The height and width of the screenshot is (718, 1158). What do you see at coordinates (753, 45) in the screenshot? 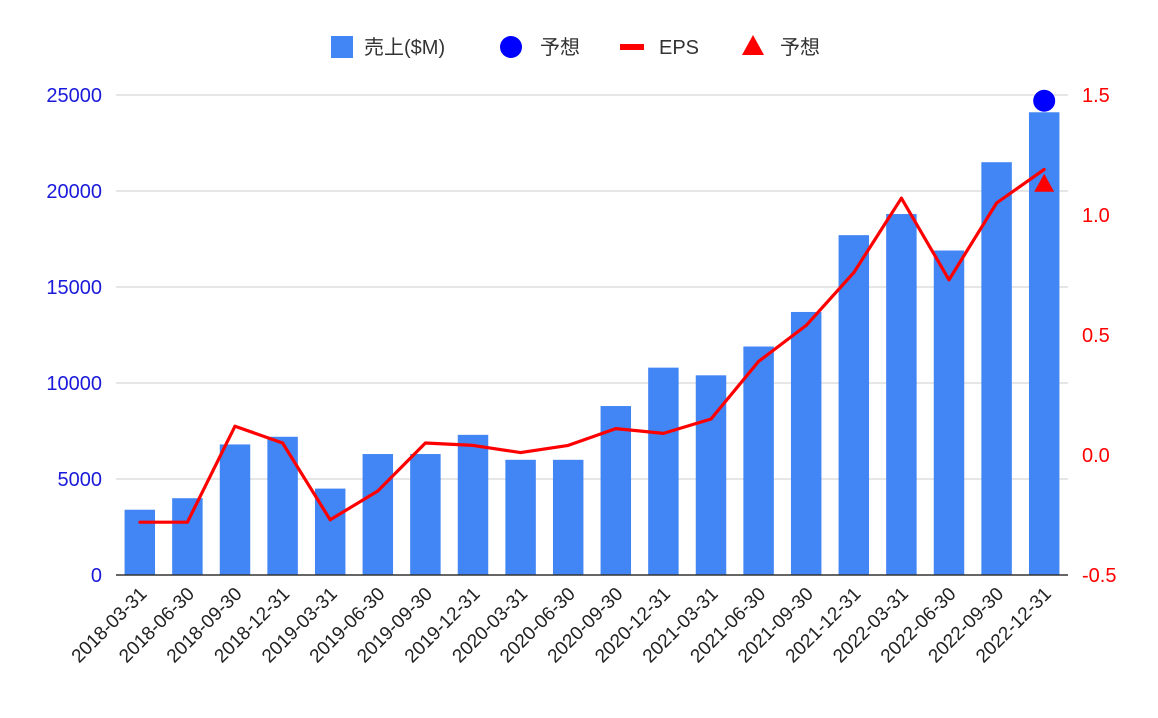
I see `legend-swatch-eps-forecast` at bounding box center [753, 45].